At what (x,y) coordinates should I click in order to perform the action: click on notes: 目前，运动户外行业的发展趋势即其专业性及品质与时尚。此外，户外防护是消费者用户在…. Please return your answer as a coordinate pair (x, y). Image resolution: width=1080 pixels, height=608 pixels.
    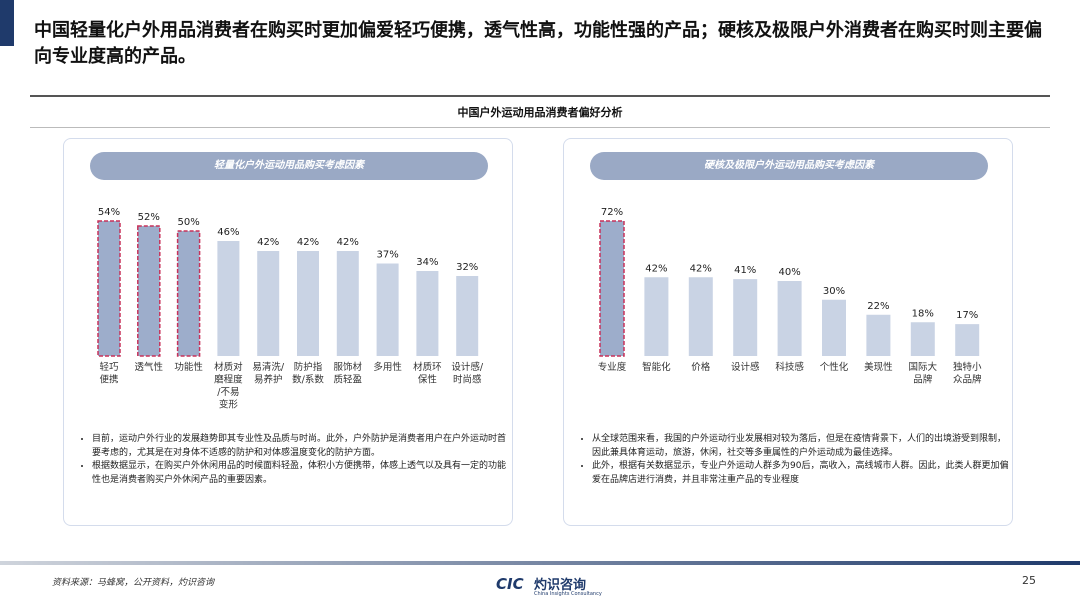
    Looking at the image, I should click on (294, 460).